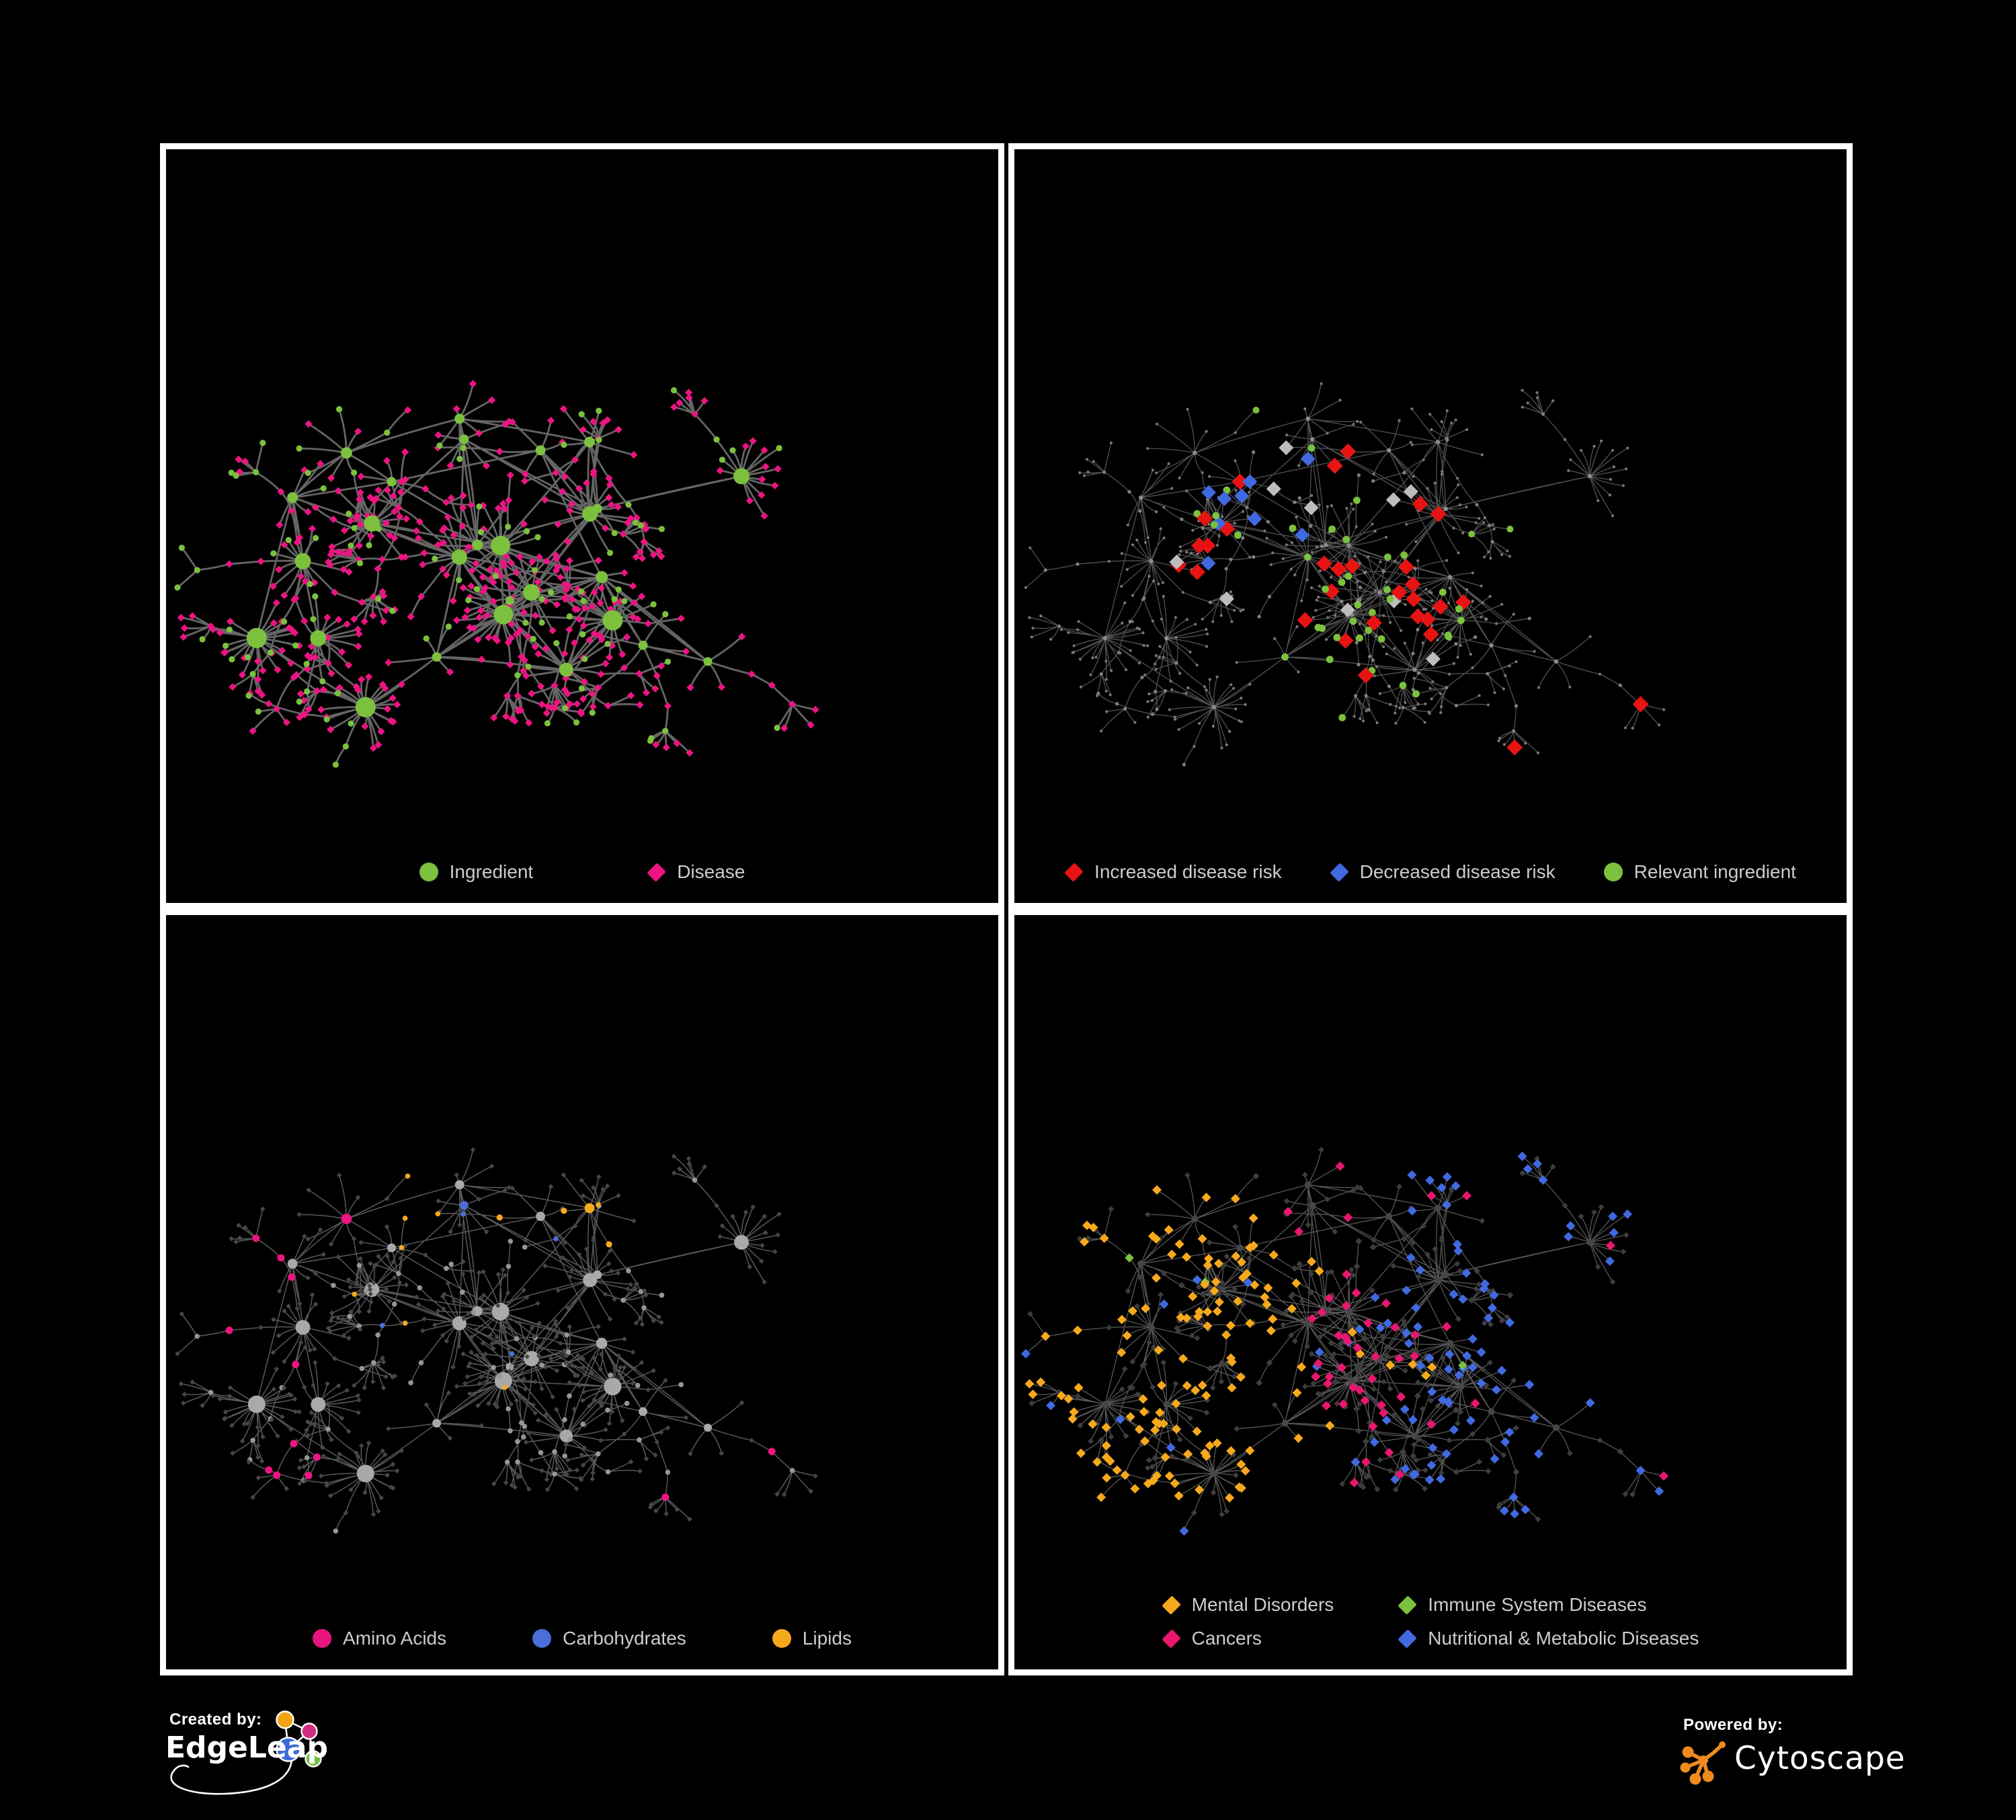 Image resolution: width=2016 pixels, height=1820 pixels. I want to click on network-disease-risk, so click(1345, 574).